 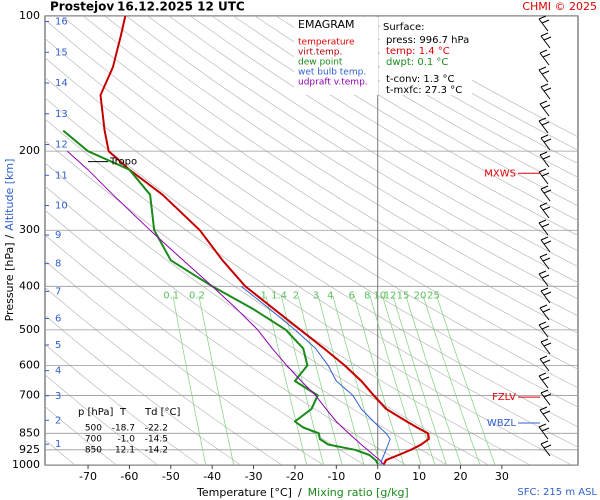 What do you see at coordinates (61, 175) in the screenshot?
I see `altitude-tick-label: 11` at bounding box center [61, 175].